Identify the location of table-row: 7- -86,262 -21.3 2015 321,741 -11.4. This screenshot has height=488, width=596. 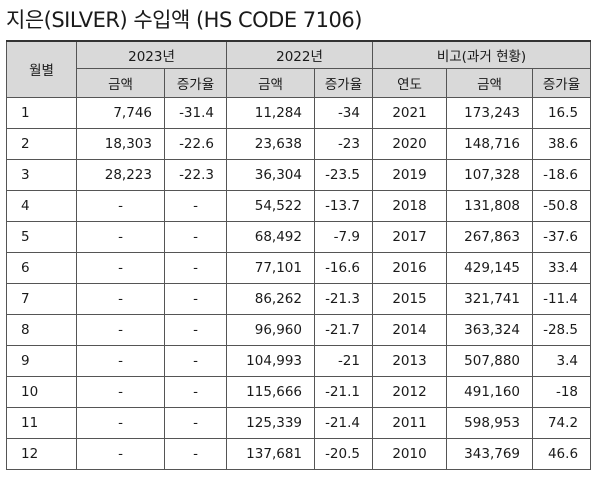
(299, 298).